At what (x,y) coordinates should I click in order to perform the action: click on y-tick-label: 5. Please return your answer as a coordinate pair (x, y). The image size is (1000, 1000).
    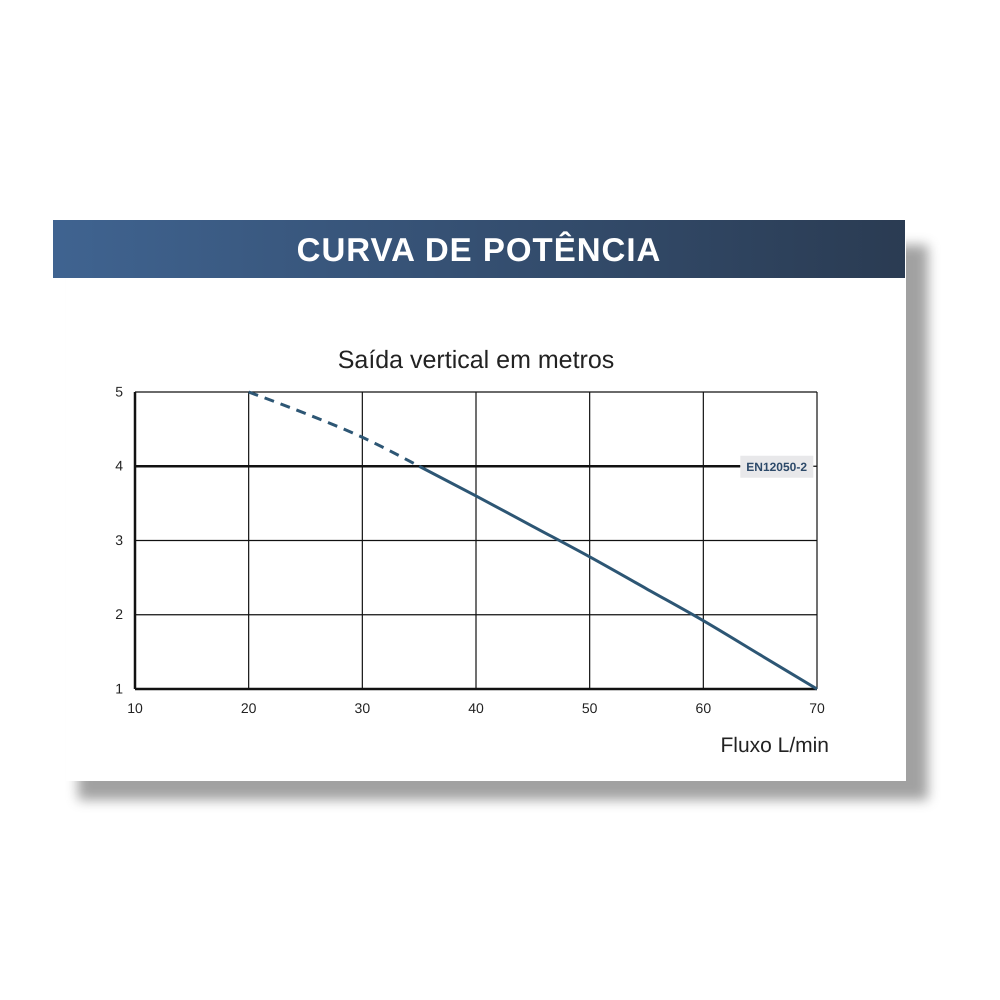
    Looking at the image, I should click on (119, 391).